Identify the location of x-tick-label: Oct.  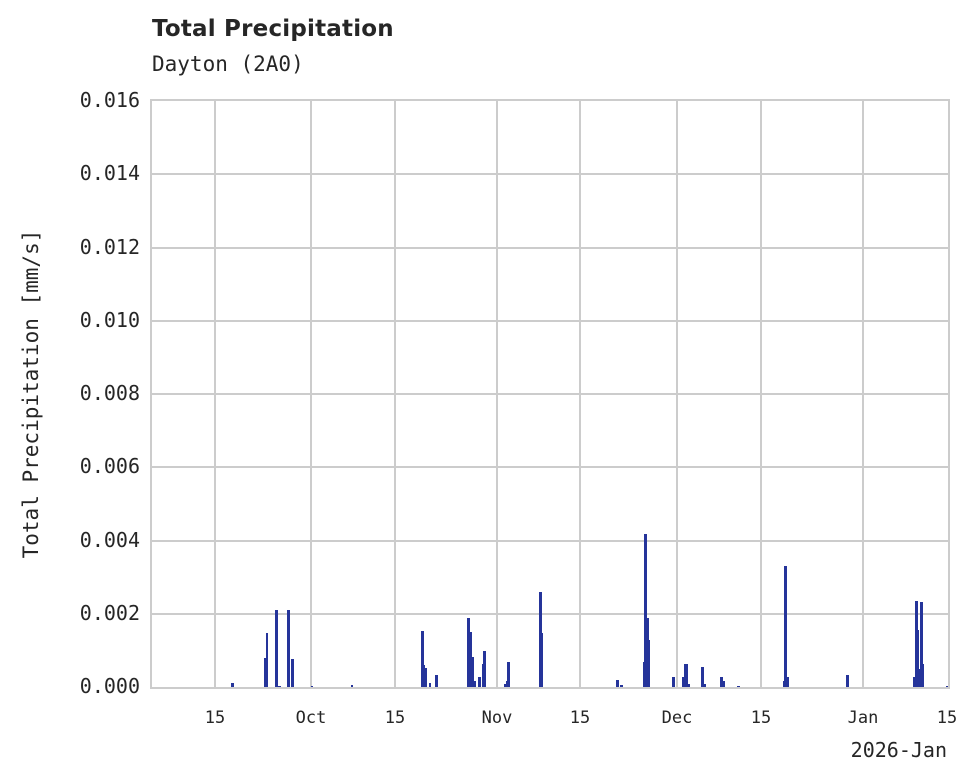
(311, 718).